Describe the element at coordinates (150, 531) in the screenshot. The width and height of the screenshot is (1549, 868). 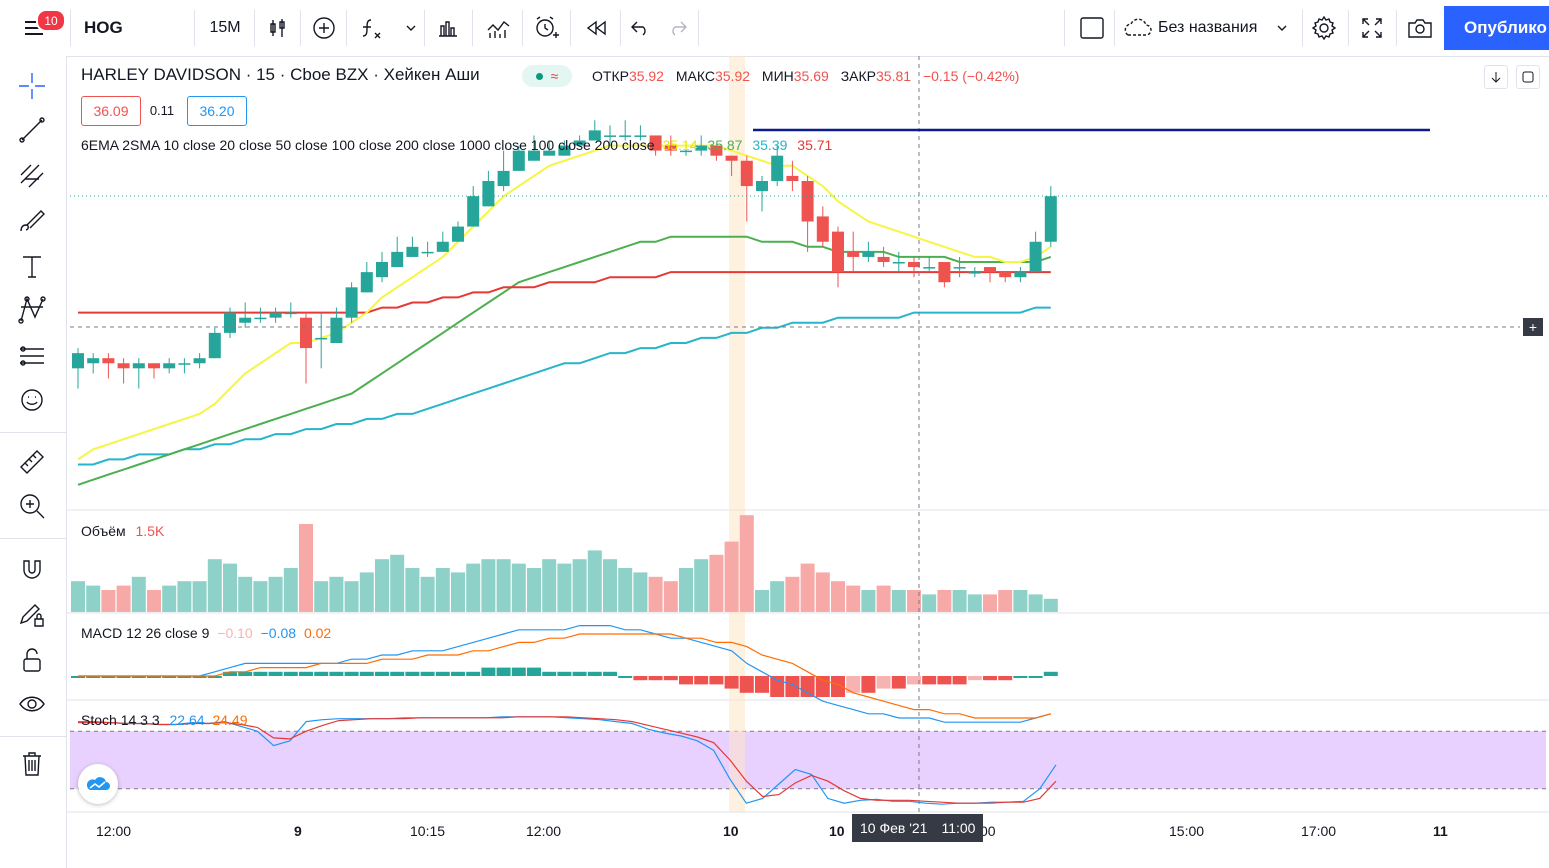
I see `volume-value: 1.5K` at that location.